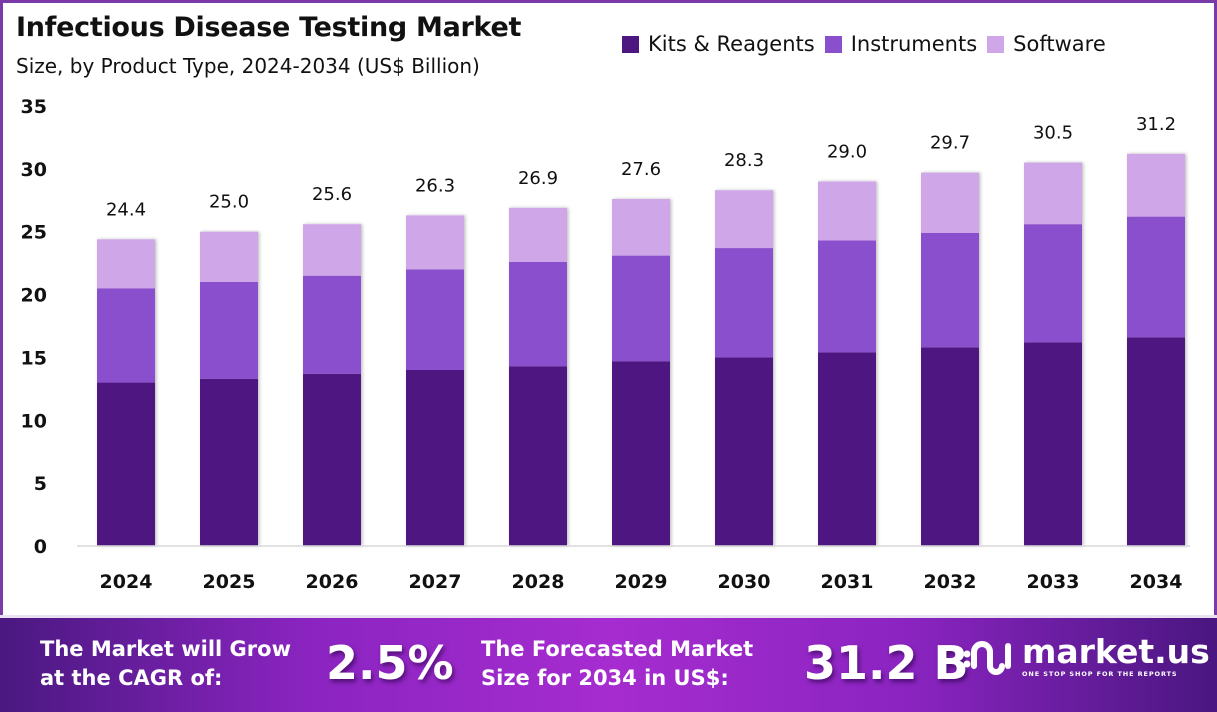 Image resolution: width=1217 pixels, height=712 pixels. What do you see at coordinates (1100, 673) in the screenshot?
I see `brand-tagline: ONE STOP SHOP FOR THE REPORTS` at bounding box center [1100, 673].